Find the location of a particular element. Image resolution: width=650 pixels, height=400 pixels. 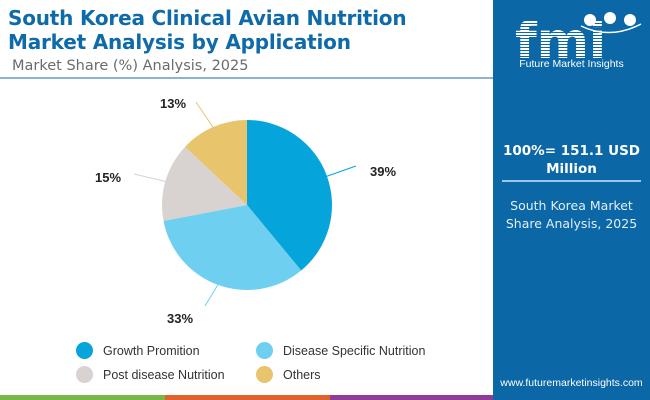

legend-item-growth-promition: Growth Promition is located at coordinates (138, 350).